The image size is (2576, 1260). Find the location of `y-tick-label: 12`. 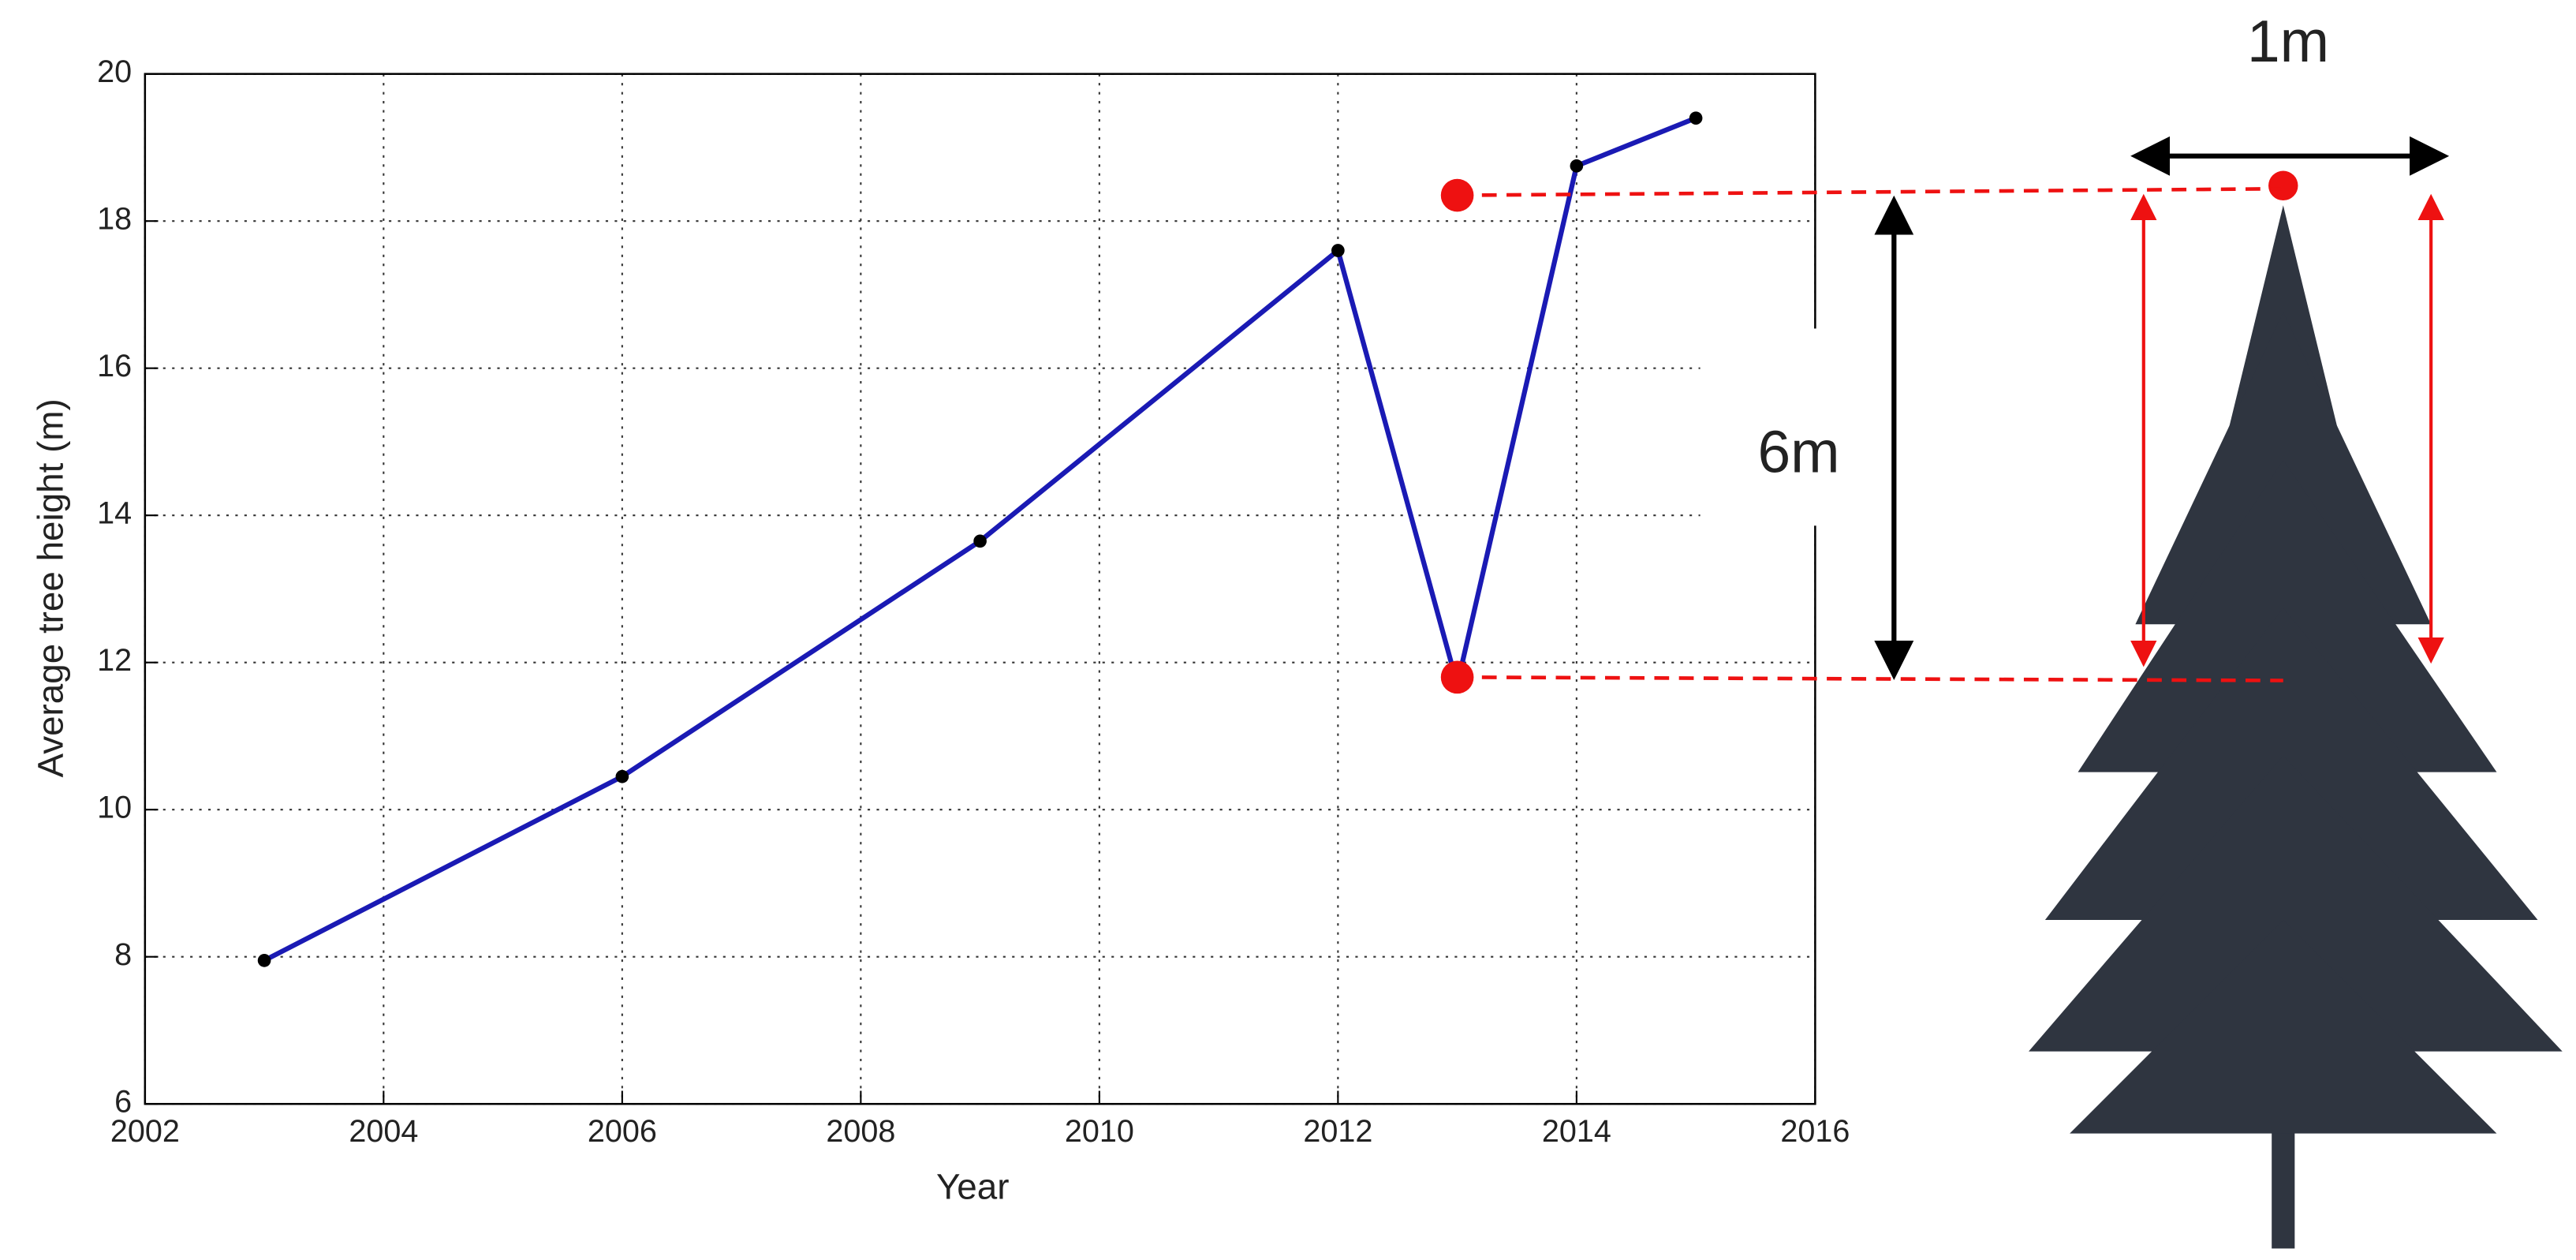

y-tick-label: 12 is located at coordinates (114, 660).